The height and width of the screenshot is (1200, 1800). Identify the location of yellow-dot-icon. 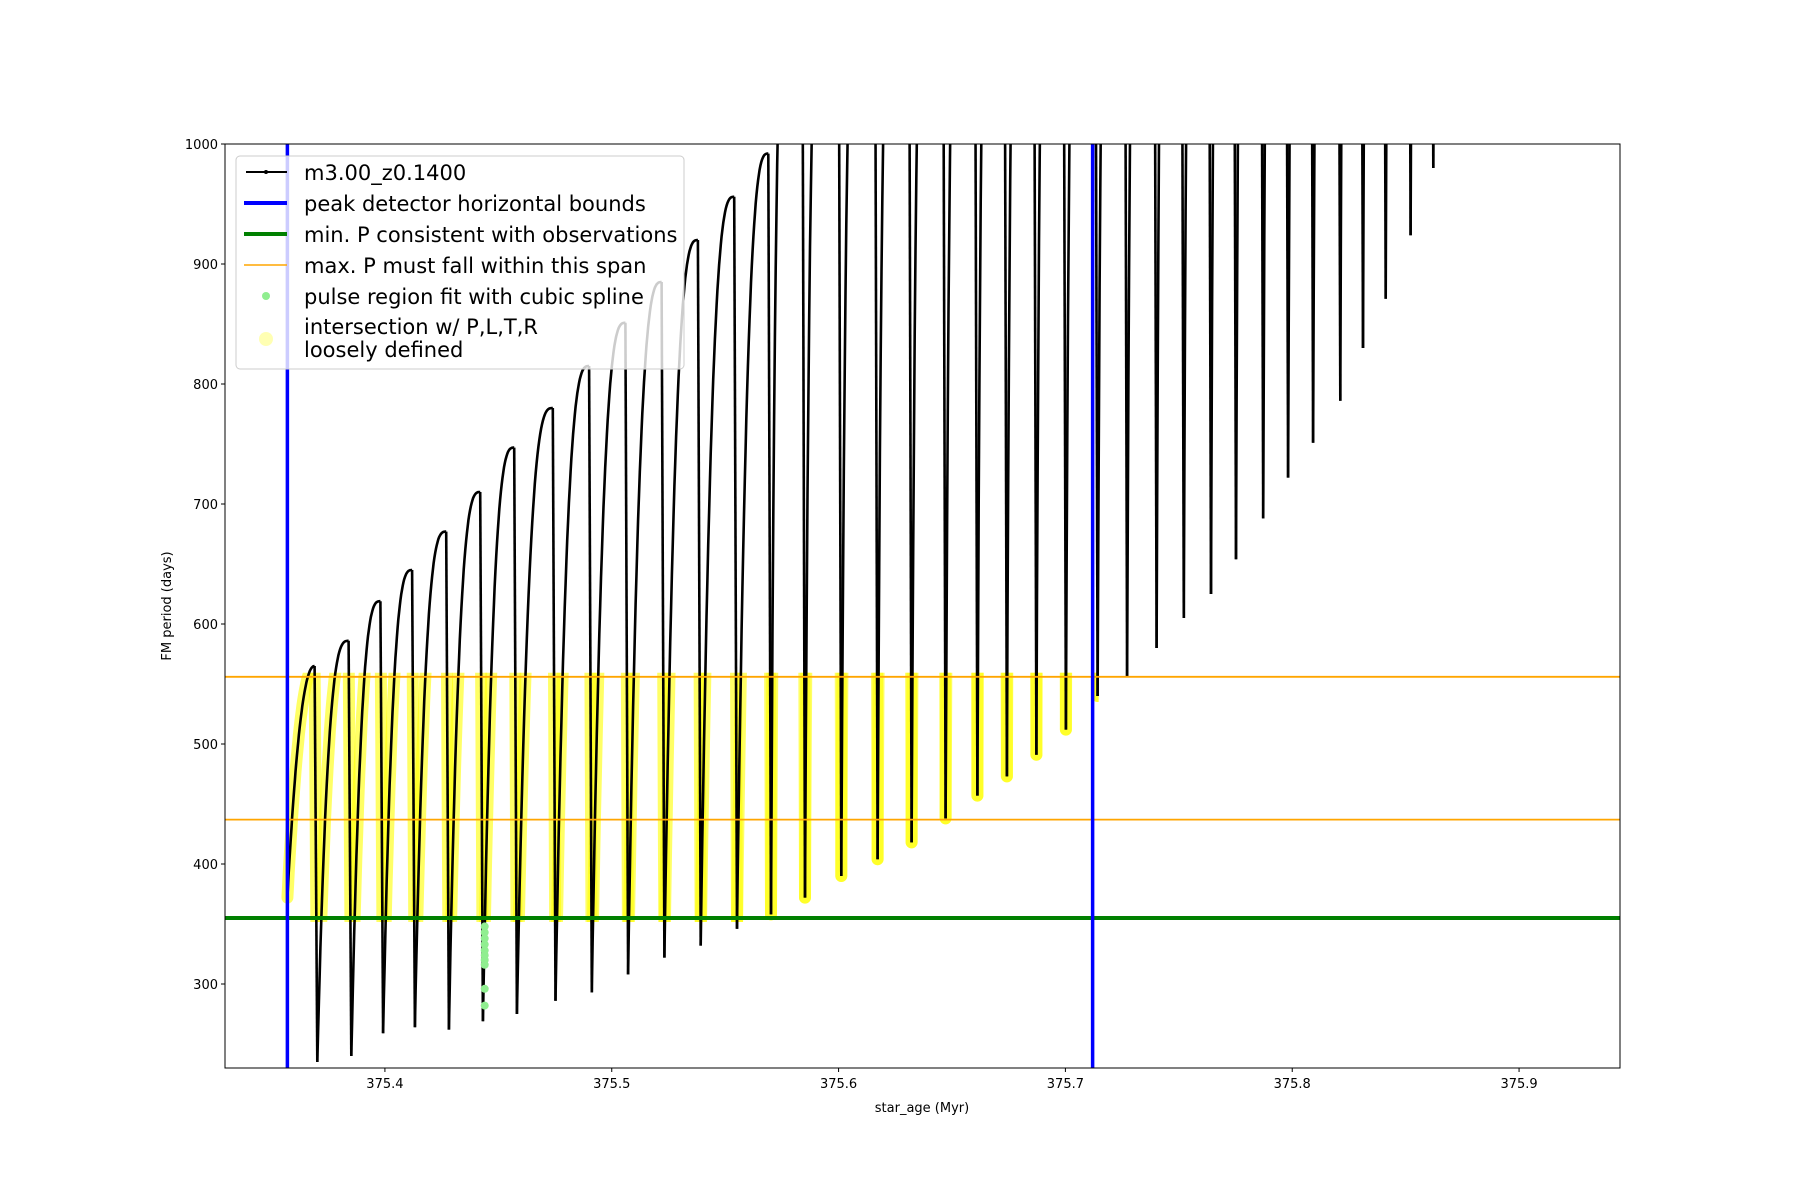
(266, 339).